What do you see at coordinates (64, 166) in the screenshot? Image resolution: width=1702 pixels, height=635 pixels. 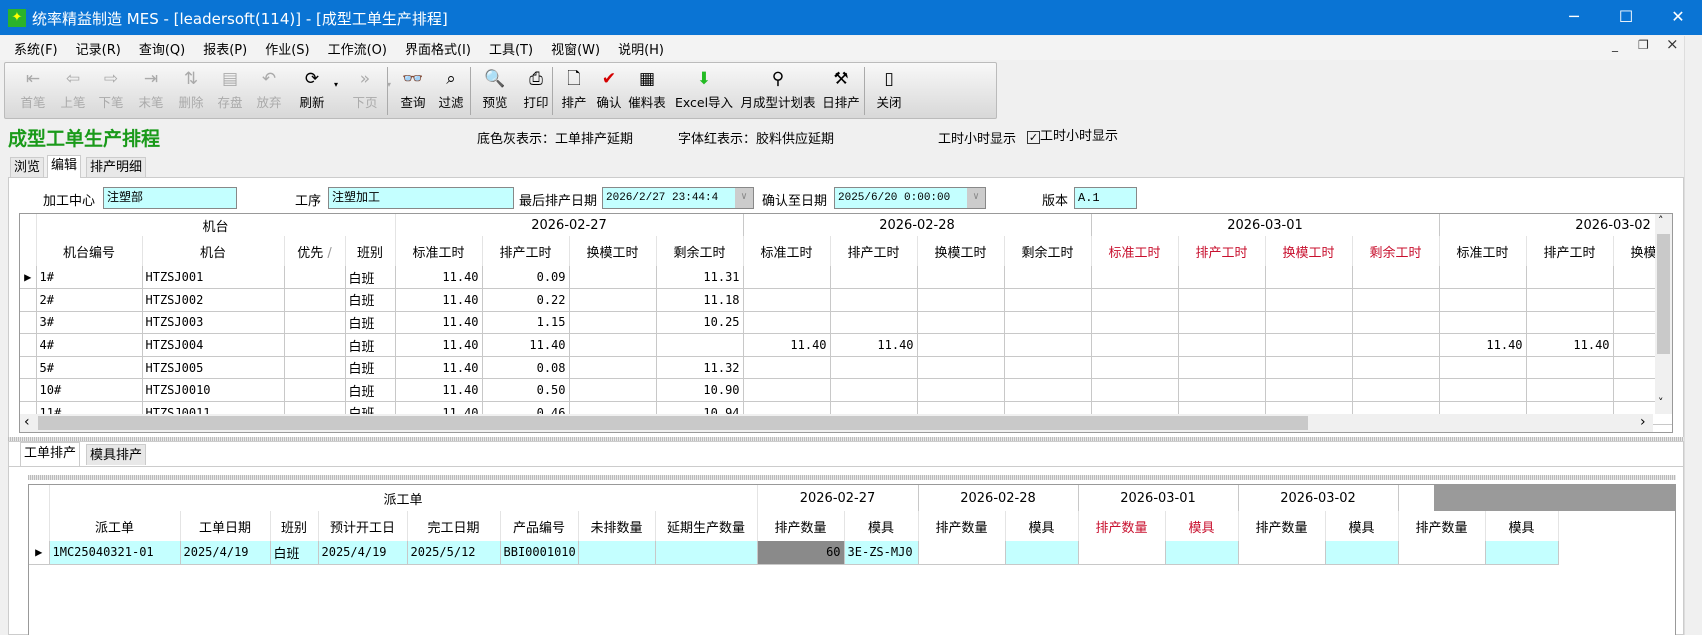 I see `tab-edit: 编辑` at bounding box center [64, 166].